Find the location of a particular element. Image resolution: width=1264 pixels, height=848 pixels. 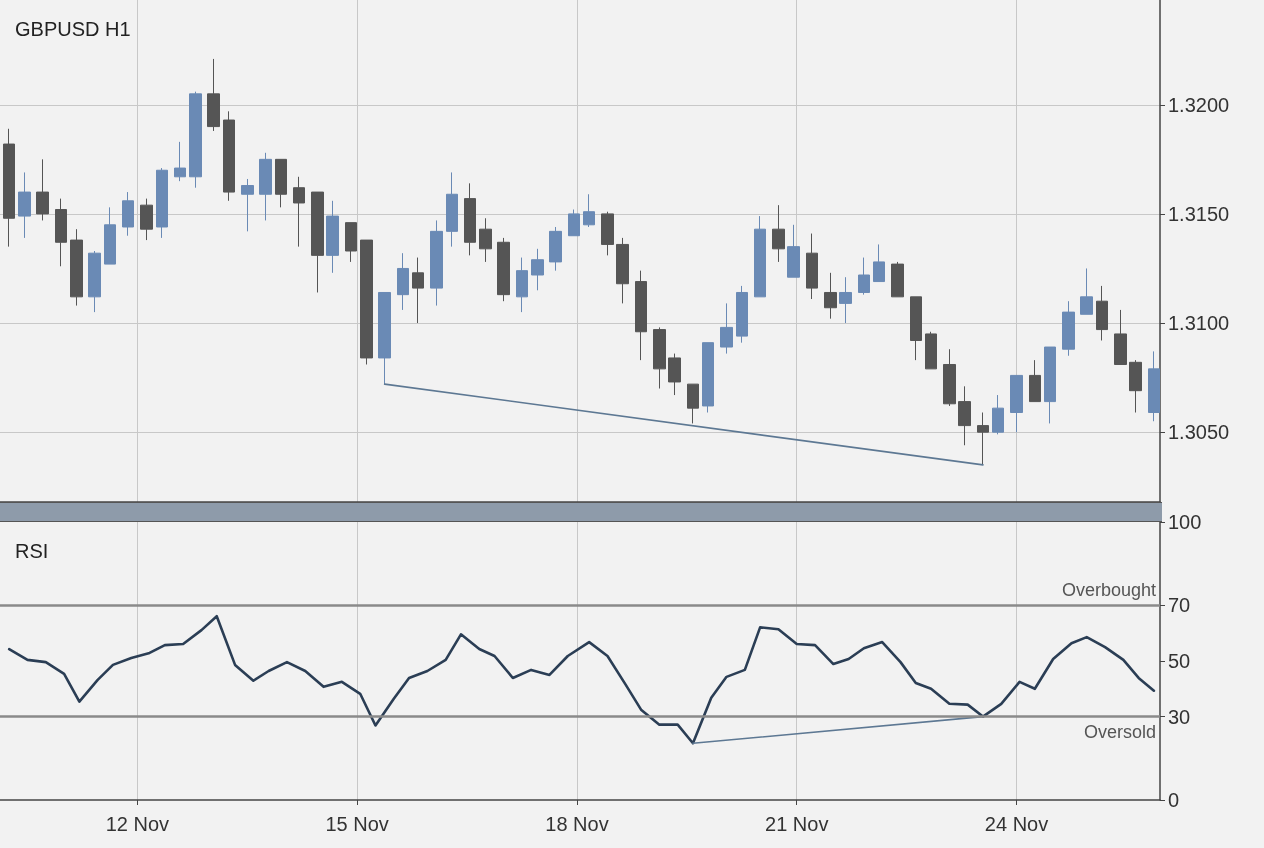

y-tick-label: 1.3100 is located at coordinates (1199, 323).